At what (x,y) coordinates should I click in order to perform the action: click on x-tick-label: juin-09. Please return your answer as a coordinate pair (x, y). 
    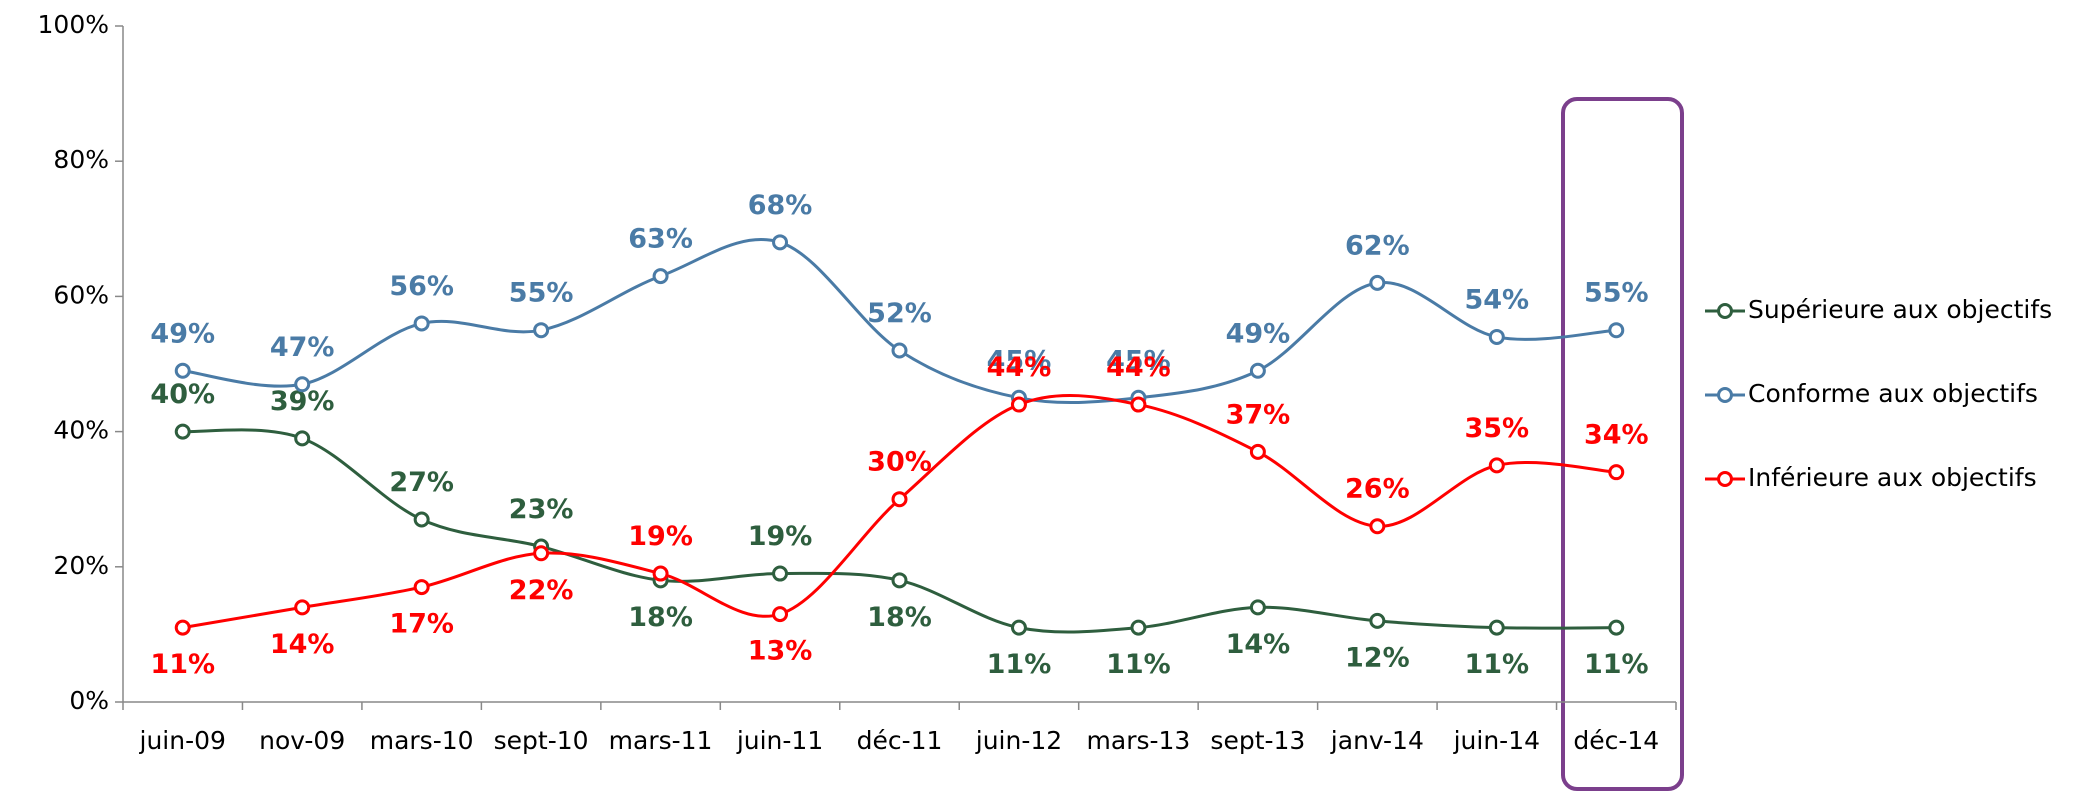
    Looking at the image, I should click on (182, 740).